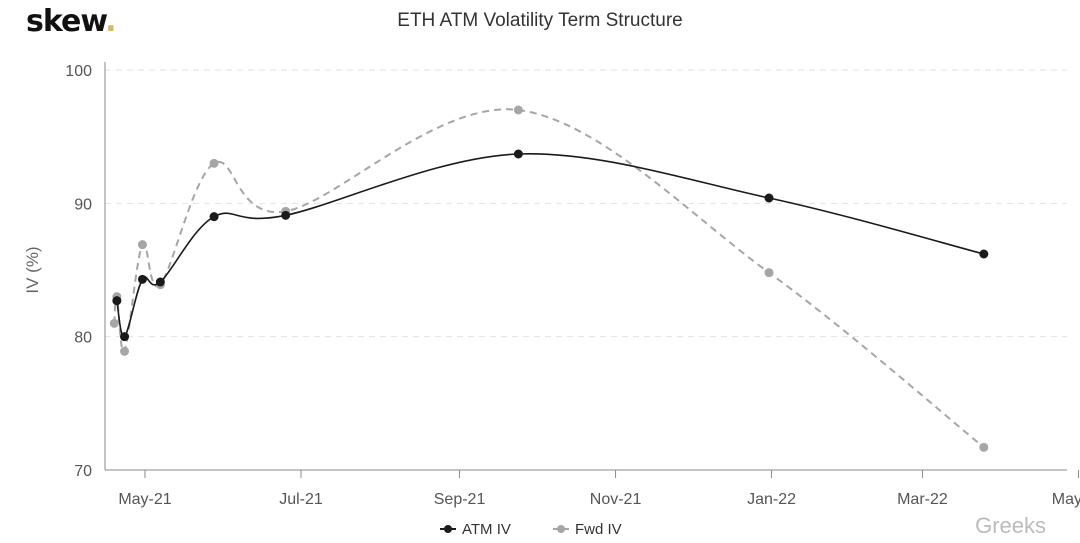  What do you see at coordinates (771, 499) in the screenshot?
I see `x-tick-label: Jan-22` at bounding box center [771, 499].